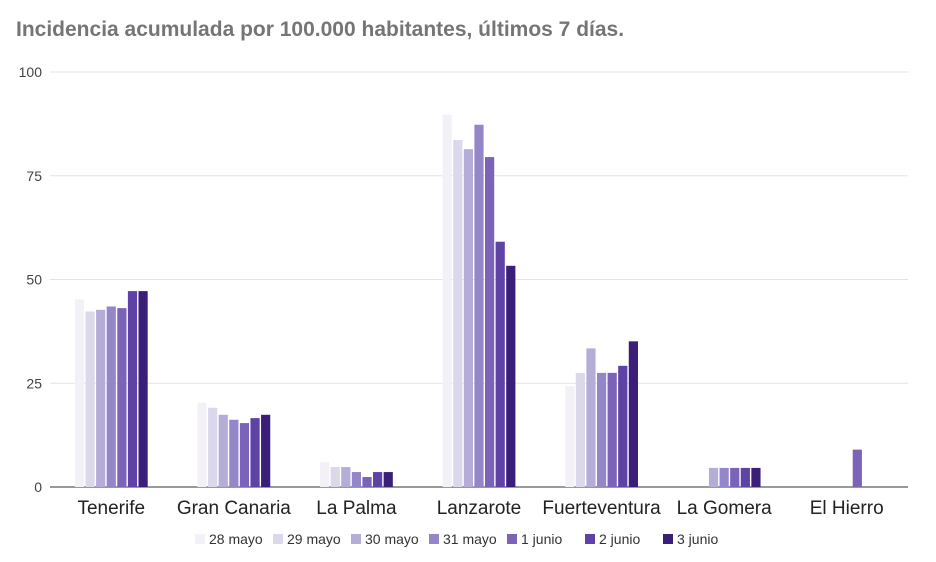 The width and height of the screenshot is (936, 562). Describe the element at coordinates (356, 508) in the screenshot. I see `x-tick-label: La Palma` at that location.